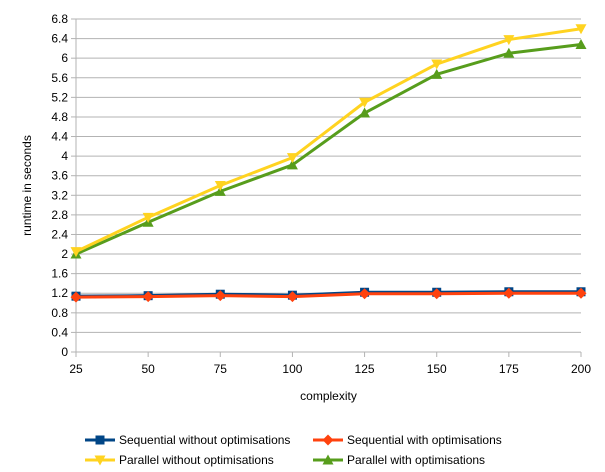 The width and height of the screenshot is (605, 472). What do you see at coordinates (221, 369) in the screenshot?
I see `x-tick-label: 75` at bounding box center [221, 369].